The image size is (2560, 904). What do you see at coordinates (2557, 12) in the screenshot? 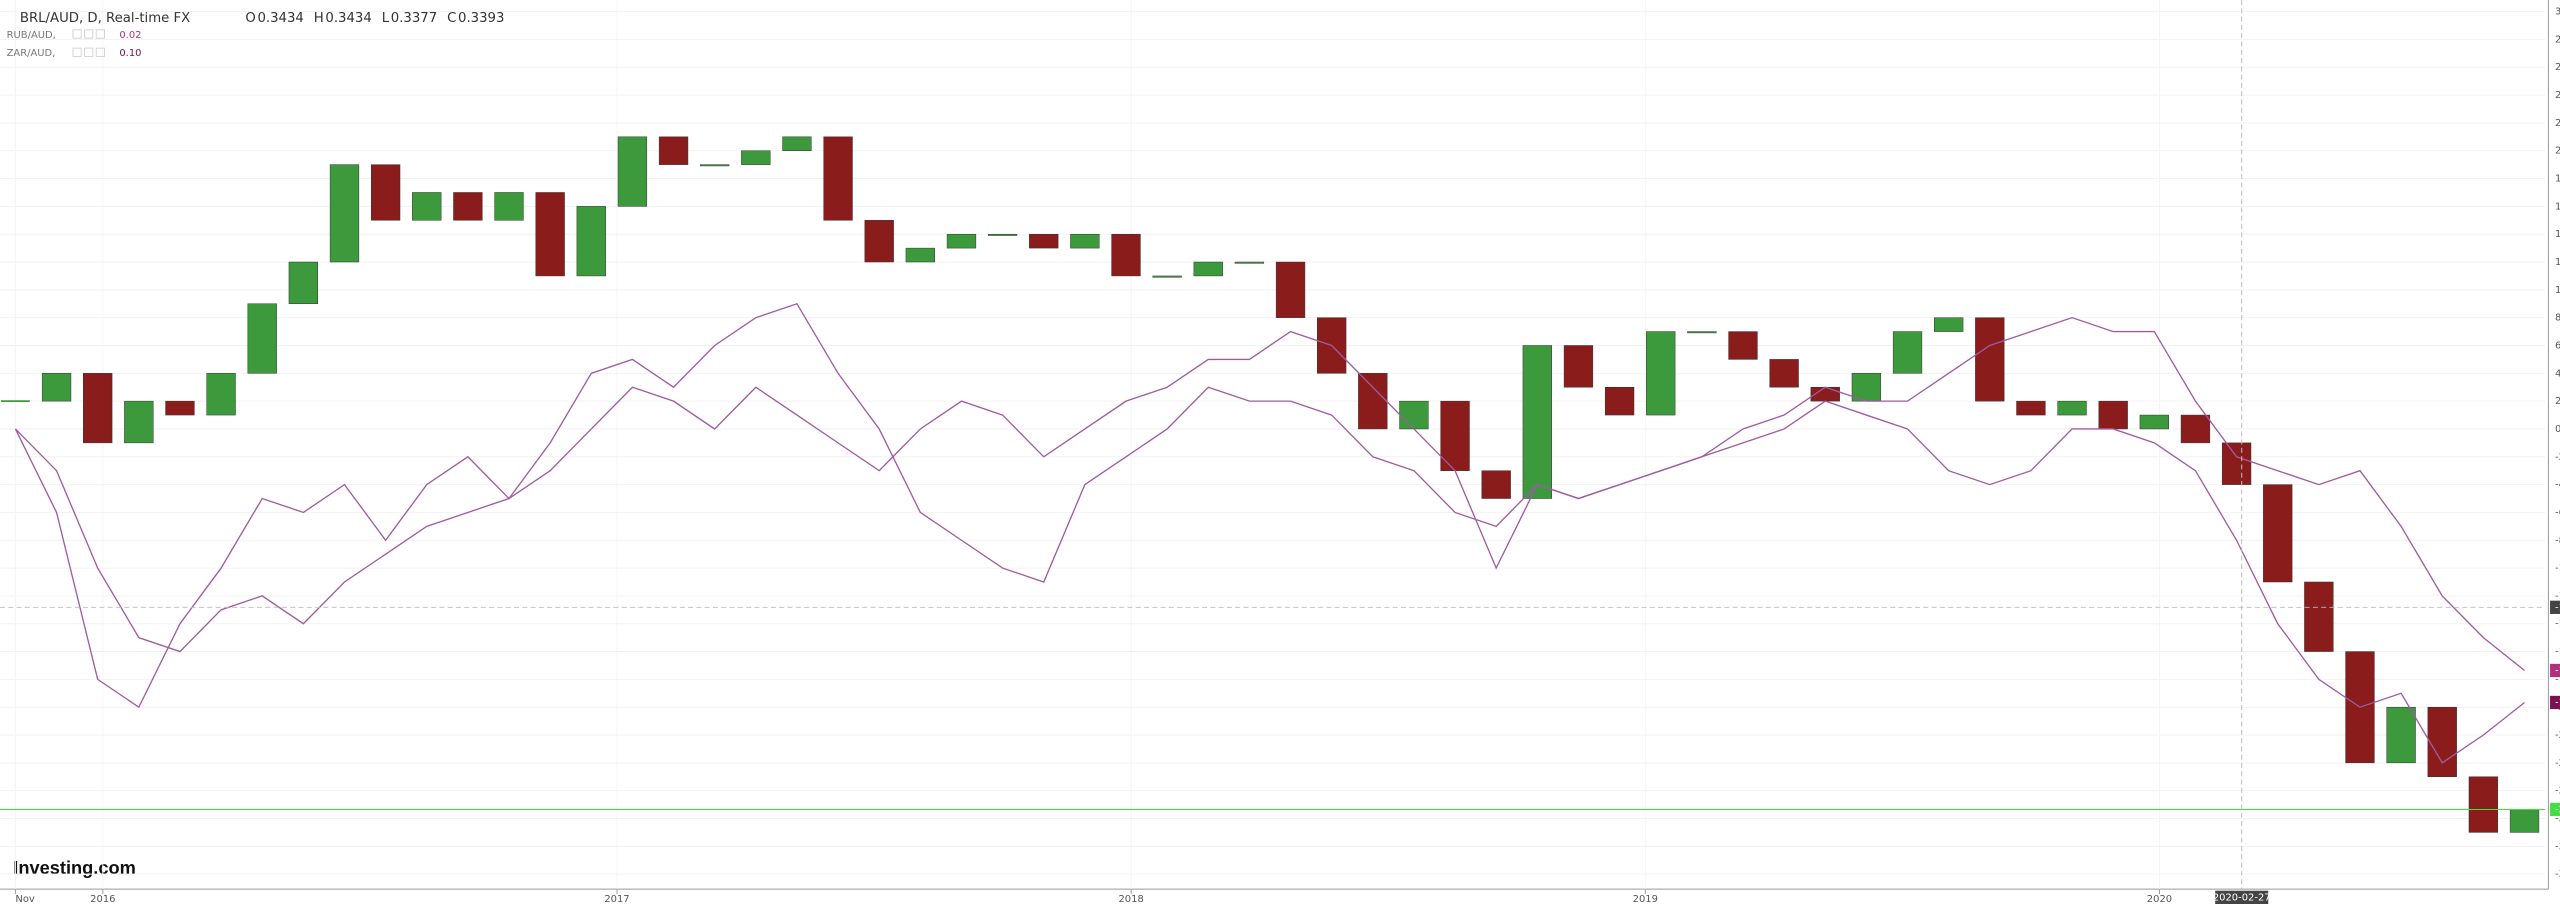
I see `y-tick-label: 30.00%` at bounding box center [2557, 12].